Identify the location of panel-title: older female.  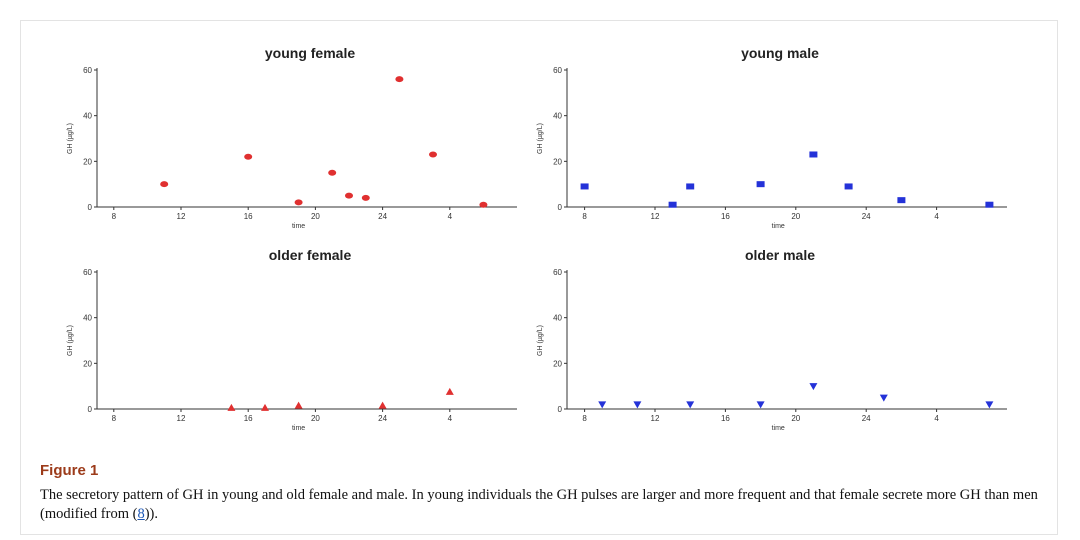
(310, 255).